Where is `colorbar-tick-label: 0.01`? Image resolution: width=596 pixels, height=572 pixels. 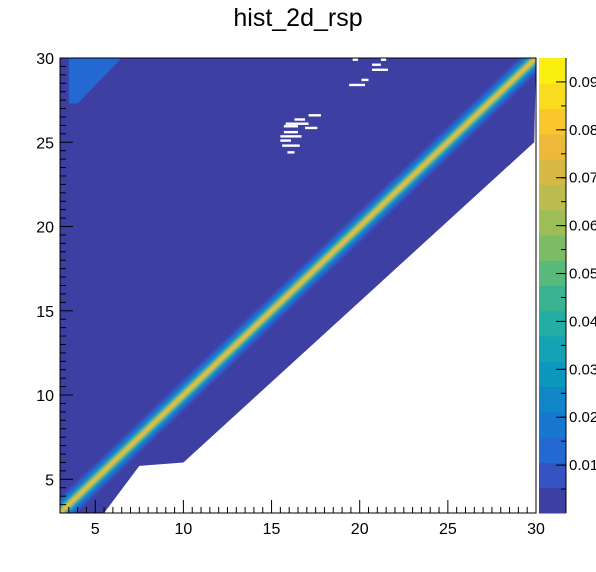 colorbar-tick-label: 0.01 is located at coordinates (582, 465).